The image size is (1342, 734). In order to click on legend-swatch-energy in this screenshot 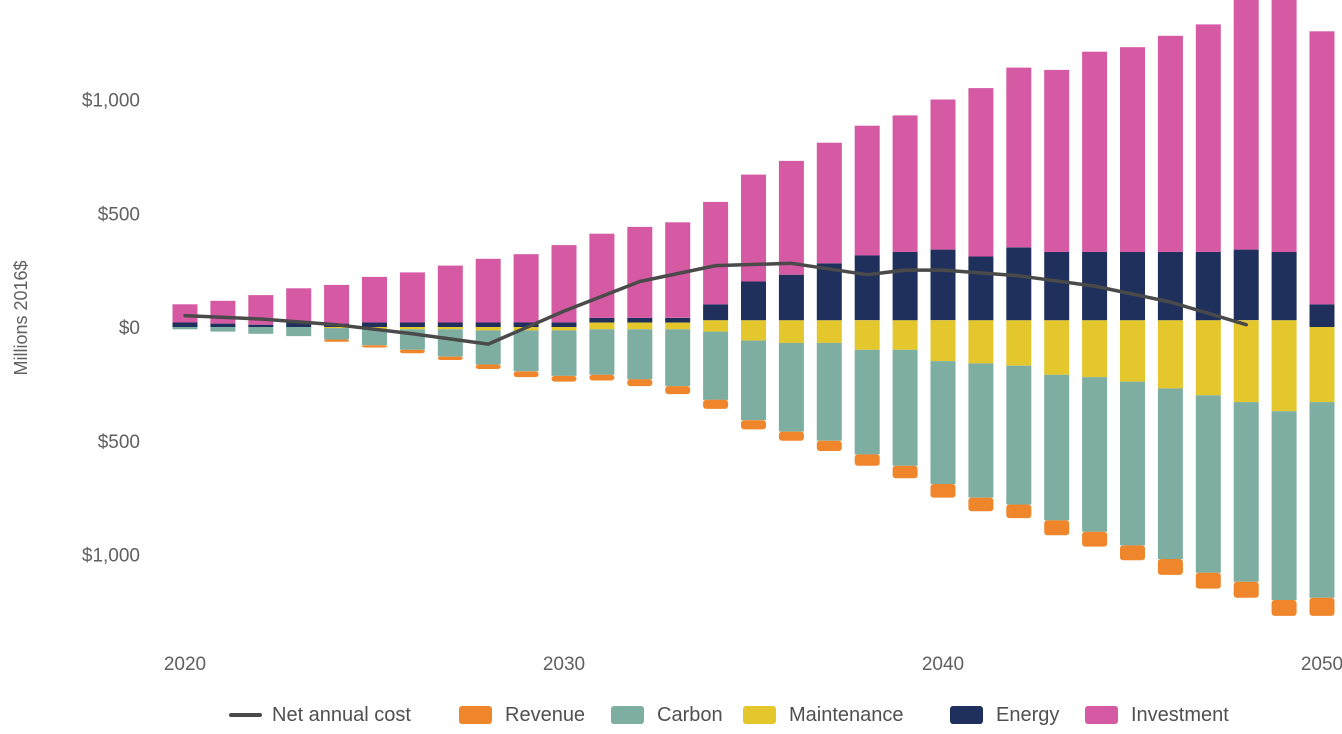, I will do `click(966, 715)`.